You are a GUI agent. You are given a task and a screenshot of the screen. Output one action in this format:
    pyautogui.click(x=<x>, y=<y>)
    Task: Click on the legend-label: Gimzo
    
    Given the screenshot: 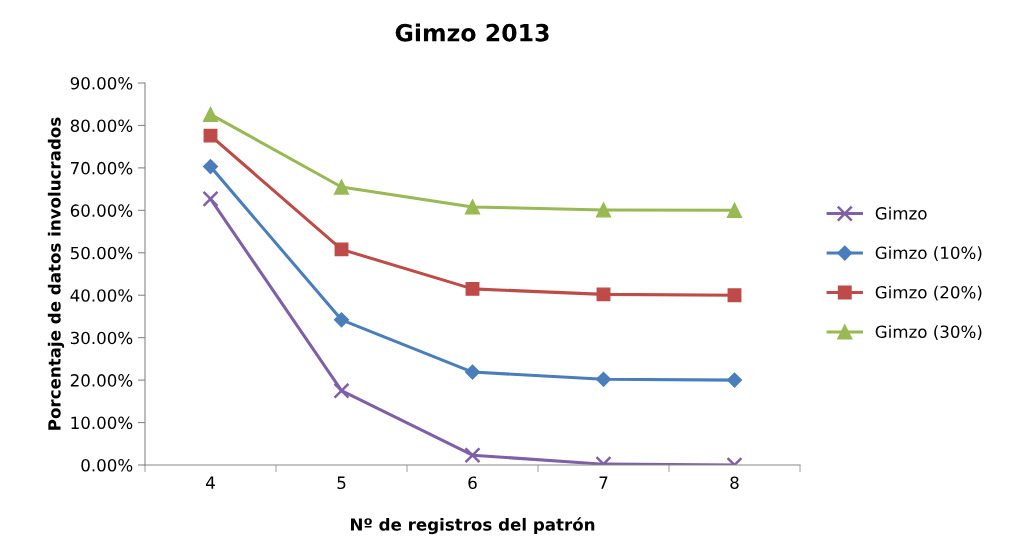 What is the action you would take?
    pyautogui.click(x=901, y=213)
    